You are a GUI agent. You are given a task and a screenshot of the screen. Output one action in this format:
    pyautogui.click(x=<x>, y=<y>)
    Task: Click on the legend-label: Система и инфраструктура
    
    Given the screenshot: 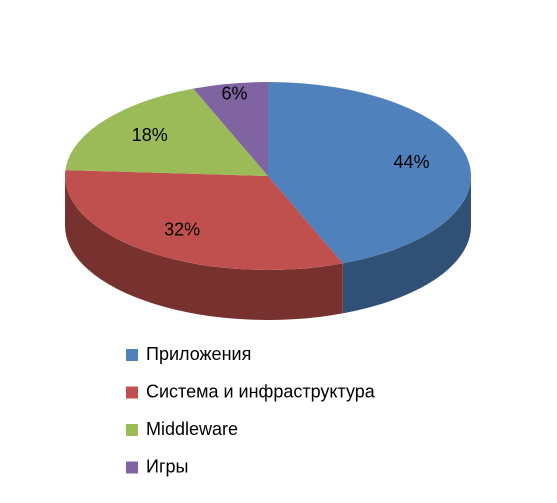 What is the action you would take?
    pyautogui.click(x=261, y=391)
    